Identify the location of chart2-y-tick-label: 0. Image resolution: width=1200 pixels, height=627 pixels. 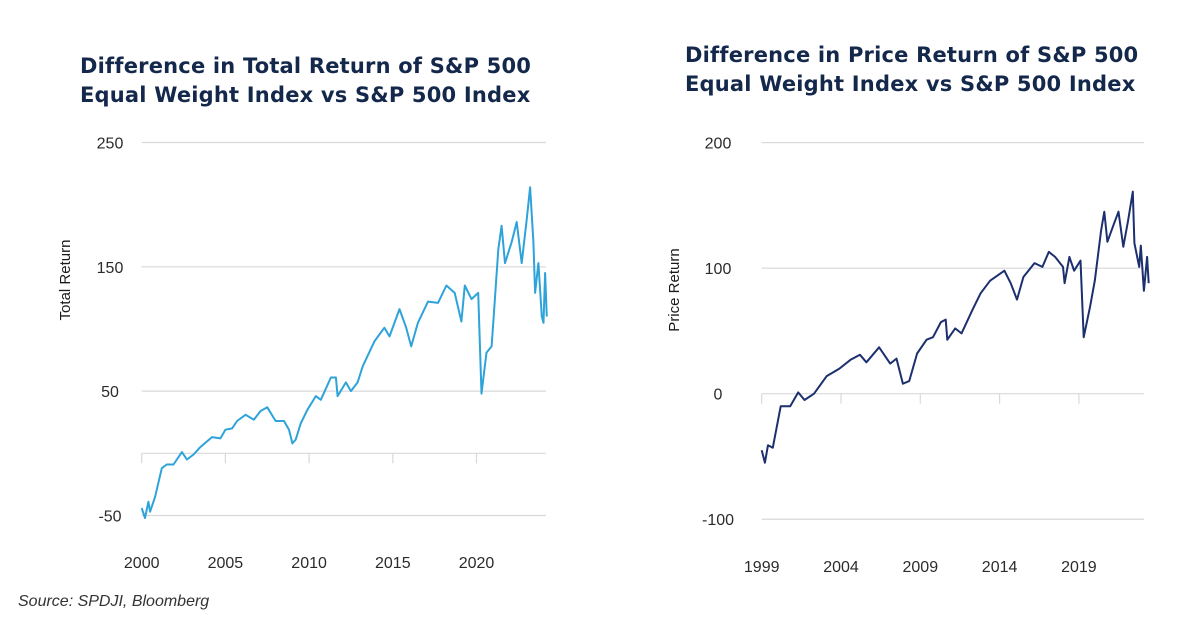
(718, 395).